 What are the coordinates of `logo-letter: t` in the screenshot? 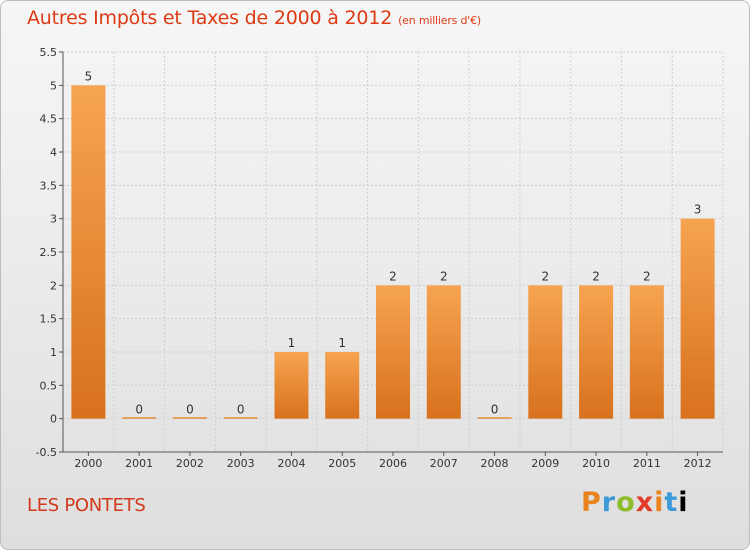 It's located at (671, 502).